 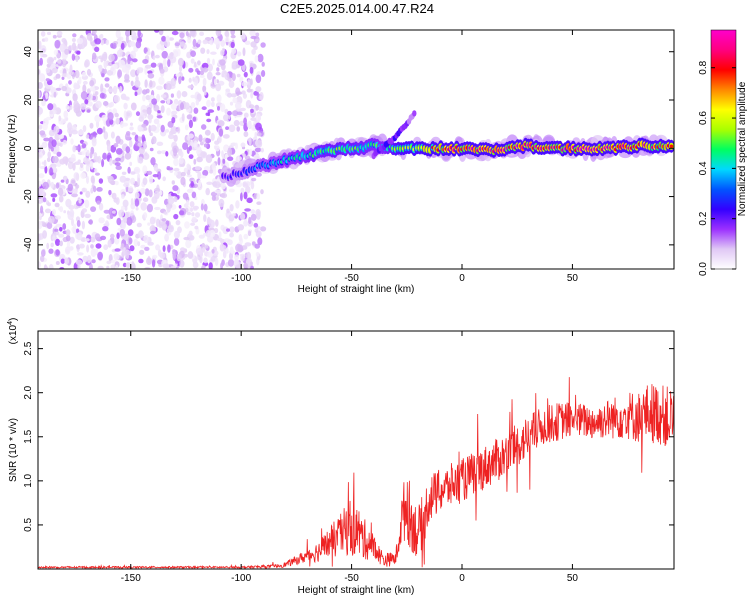 I want to click on figure-title: C2E5.2025.014.00.47.R24, so click(x=357, y=8).